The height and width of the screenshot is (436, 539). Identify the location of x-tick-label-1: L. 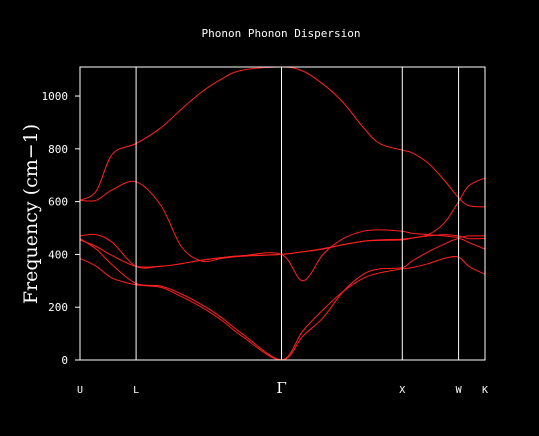
(136, 390).